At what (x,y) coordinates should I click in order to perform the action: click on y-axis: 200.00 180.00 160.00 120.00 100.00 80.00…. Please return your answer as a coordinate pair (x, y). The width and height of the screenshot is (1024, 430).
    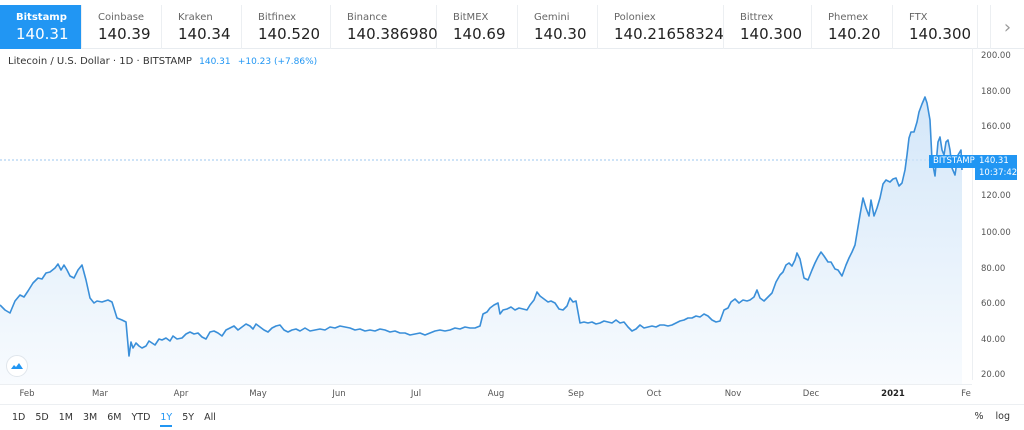
    Looking at the image, I should click on (998, 214).